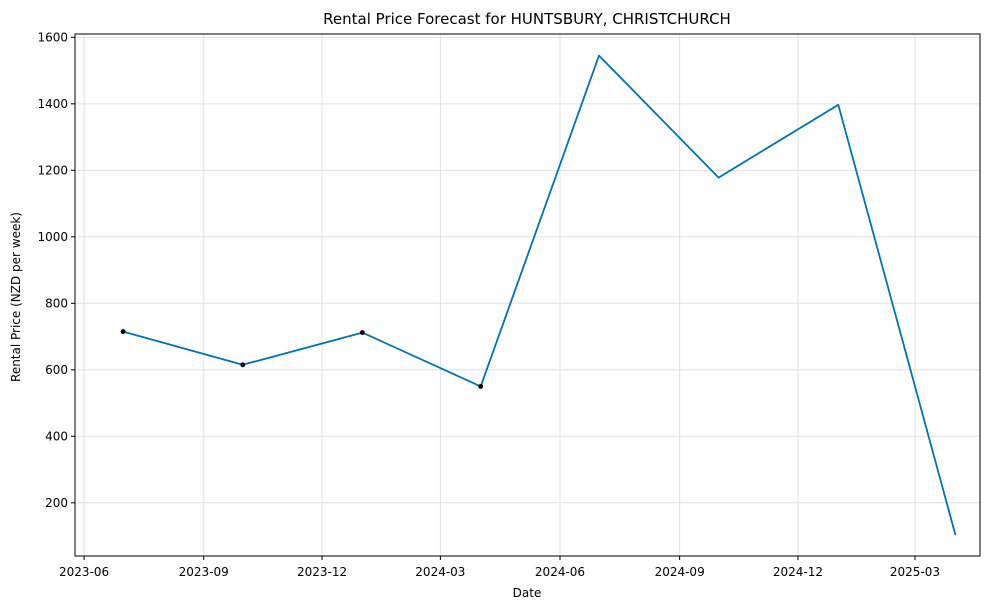 The image size is (989, 611). Describe the element at coordinates (680, 572) in the screenshot. I see `x-tick-label-5: 2024-09` at that location.